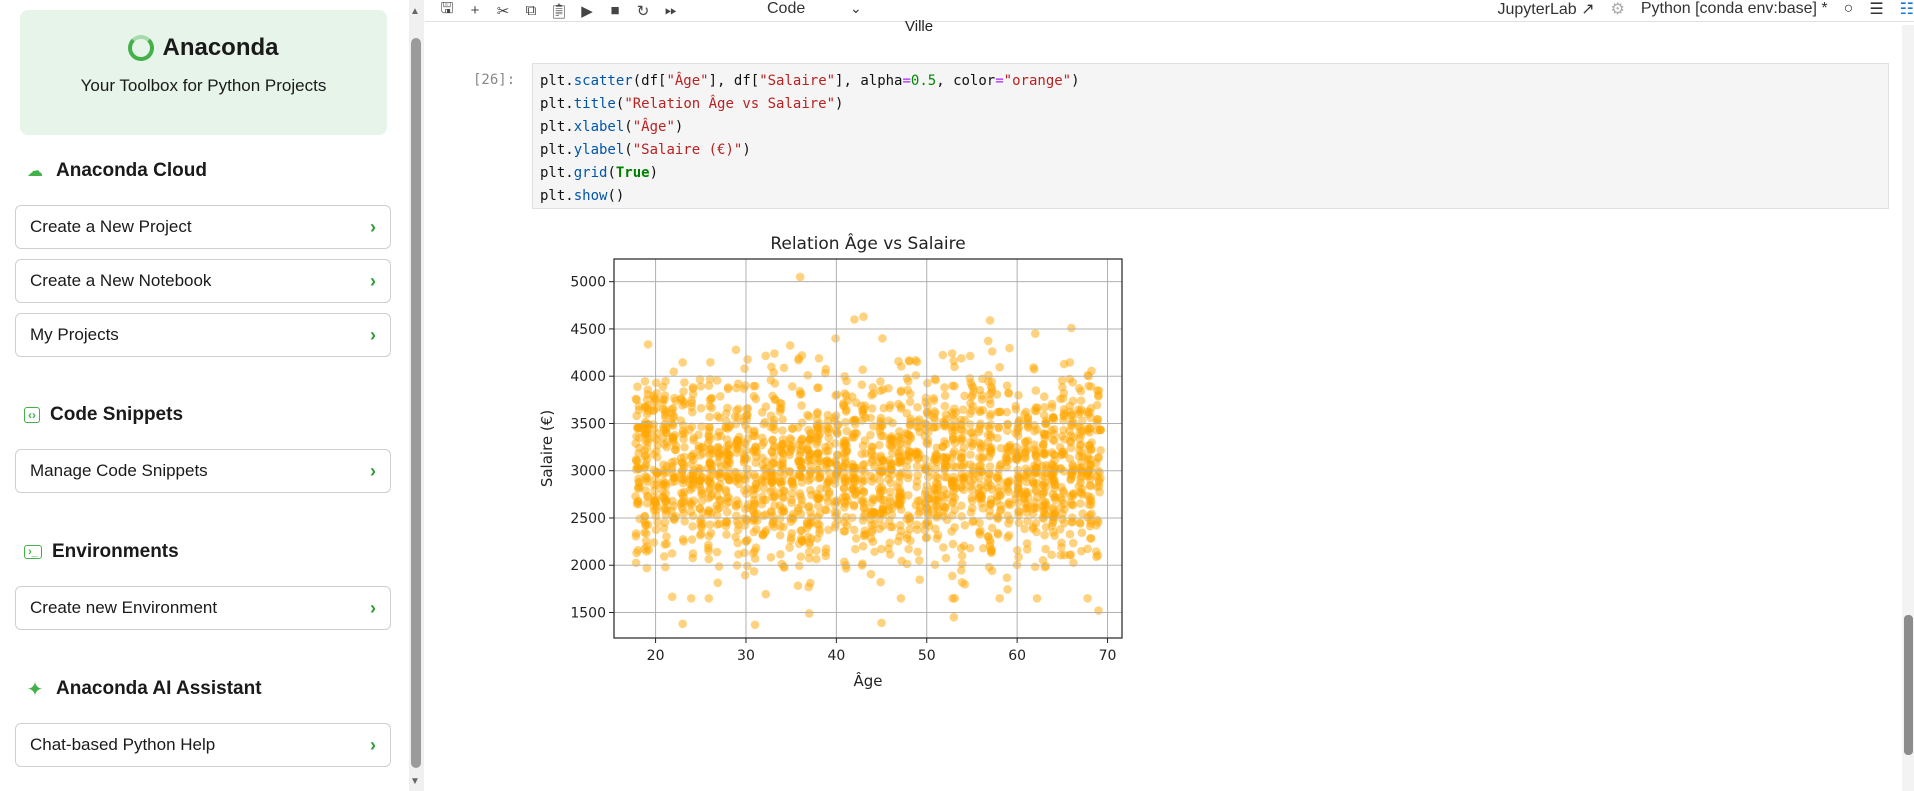  Describe the element at coordinates (203, 335) in the screenshot. I see `my-projects-button: My Projects ›` at that location.